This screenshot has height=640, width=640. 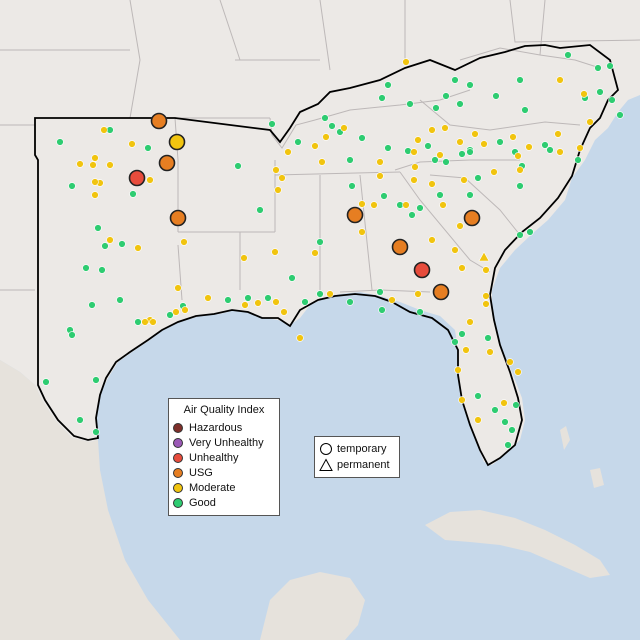 What do you see at coordinates (90, 500) in the screenshot?
I see `mexico-landmass` at bounding box center [90, 500].